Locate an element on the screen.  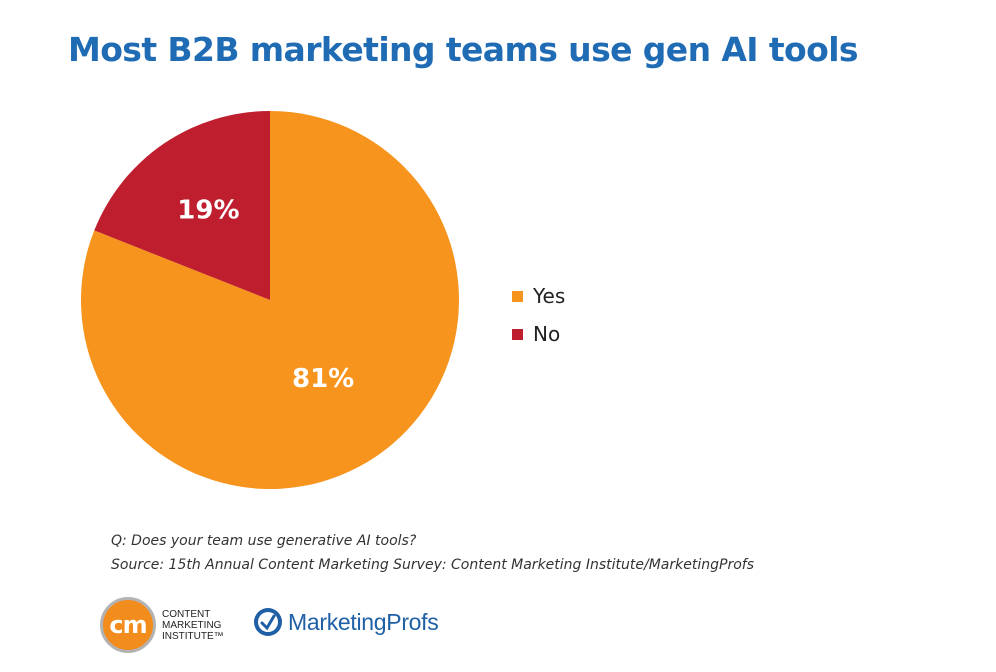
legend-label-yes: Yes is located at coordinates (549, 296).